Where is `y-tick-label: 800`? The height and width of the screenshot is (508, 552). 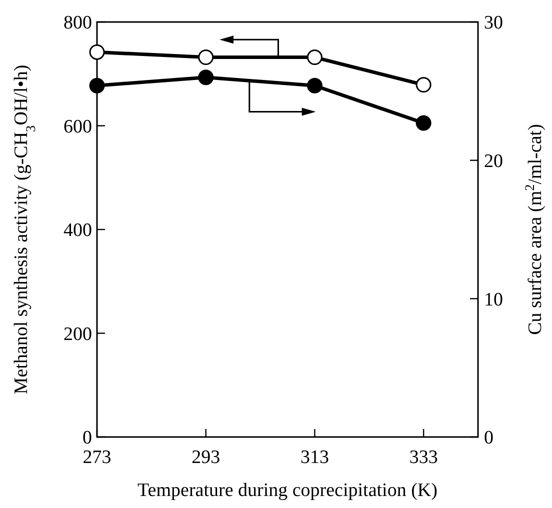
y-tick-label: 800 is located at coordinates (78, 23).